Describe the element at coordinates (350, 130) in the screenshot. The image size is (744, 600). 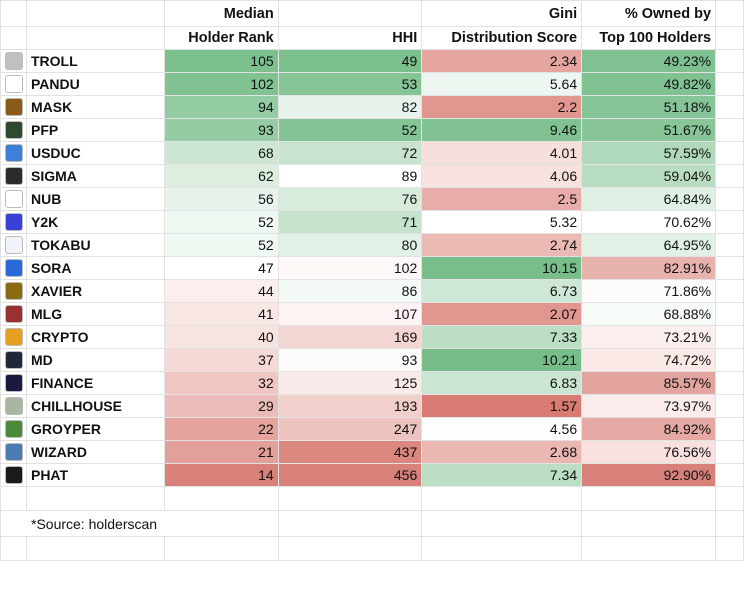
I see `hhi-value: 52` at that location.